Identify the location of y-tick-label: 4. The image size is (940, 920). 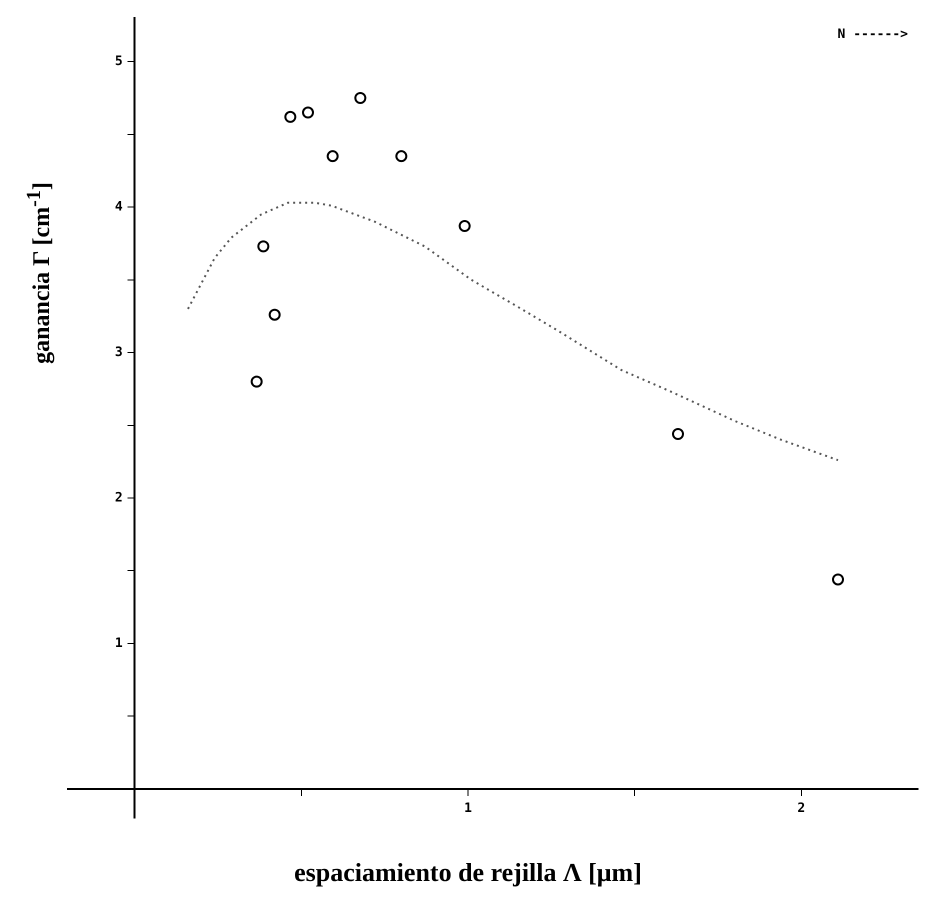
(118, 206).